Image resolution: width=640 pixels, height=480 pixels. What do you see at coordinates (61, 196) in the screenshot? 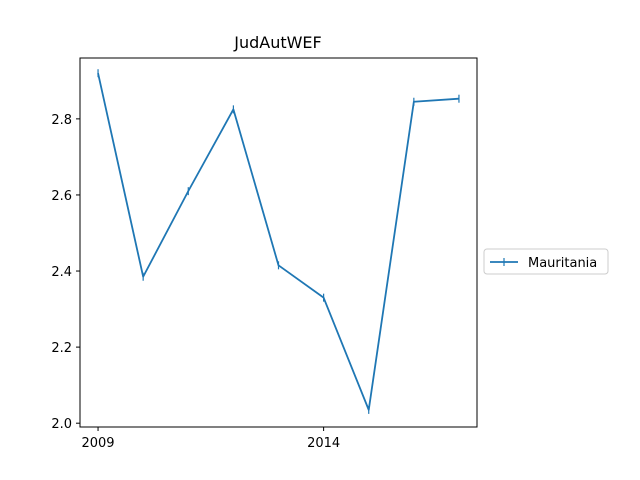
I see `y-tick-label: 2.6` at bounding box center [61, 196].